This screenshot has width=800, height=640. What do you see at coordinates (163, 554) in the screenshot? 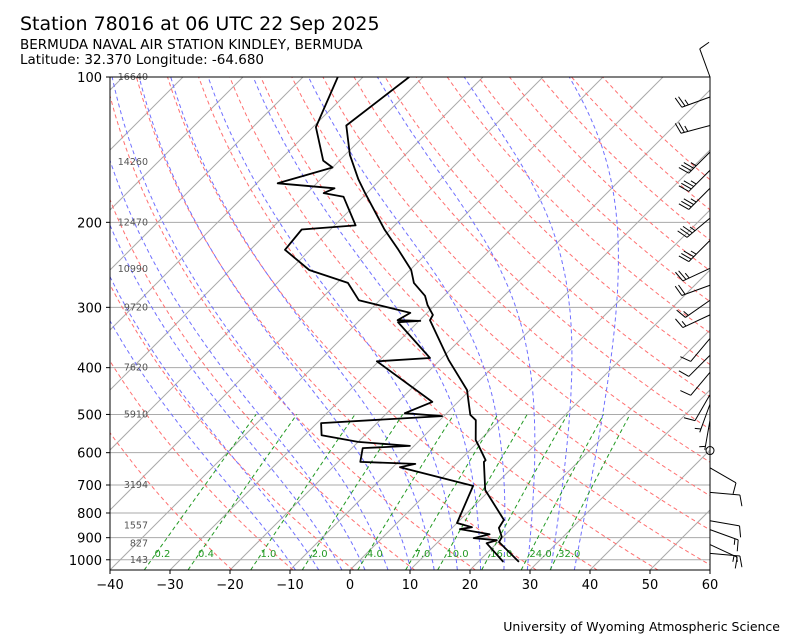
I see `mixing-ratio-label: 0.2` at bounding box center [163, 554].